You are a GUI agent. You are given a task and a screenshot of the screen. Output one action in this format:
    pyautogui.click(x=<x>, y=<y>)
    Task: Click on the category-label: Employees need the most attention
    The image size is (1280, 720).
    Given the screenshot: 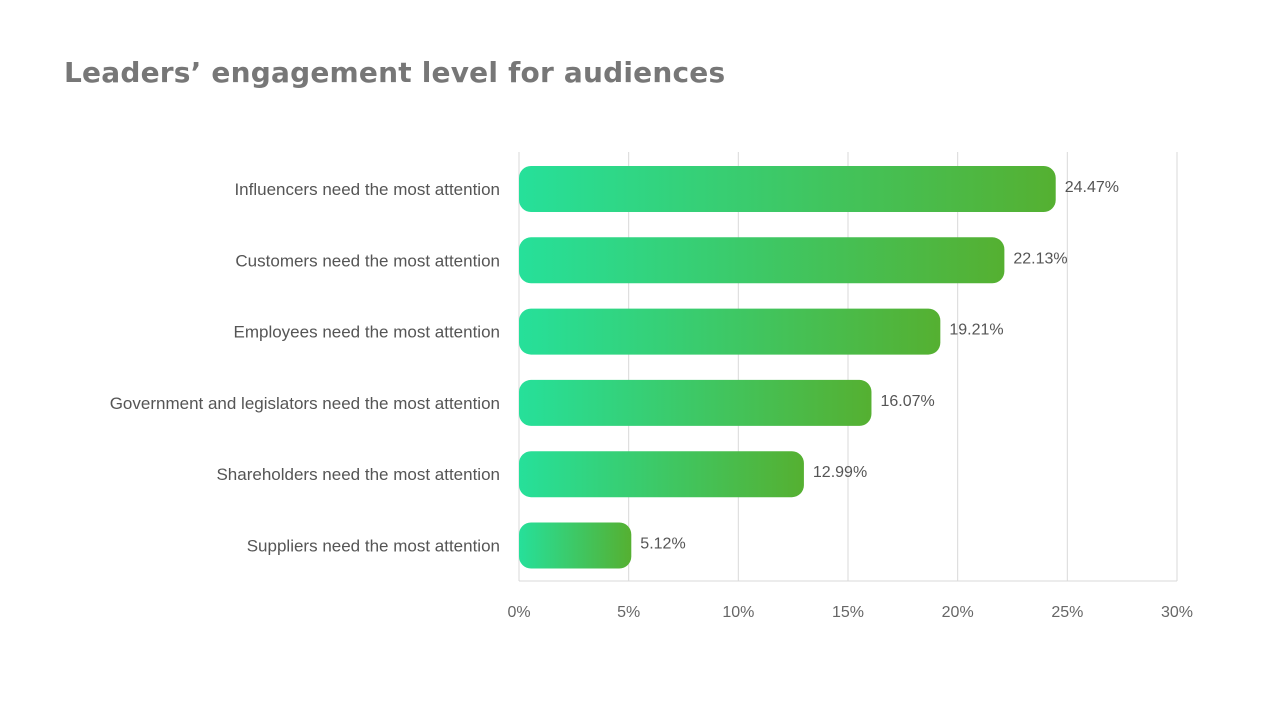 What is the action you would take?
    pyautogui.click(x=367, y=332)
    